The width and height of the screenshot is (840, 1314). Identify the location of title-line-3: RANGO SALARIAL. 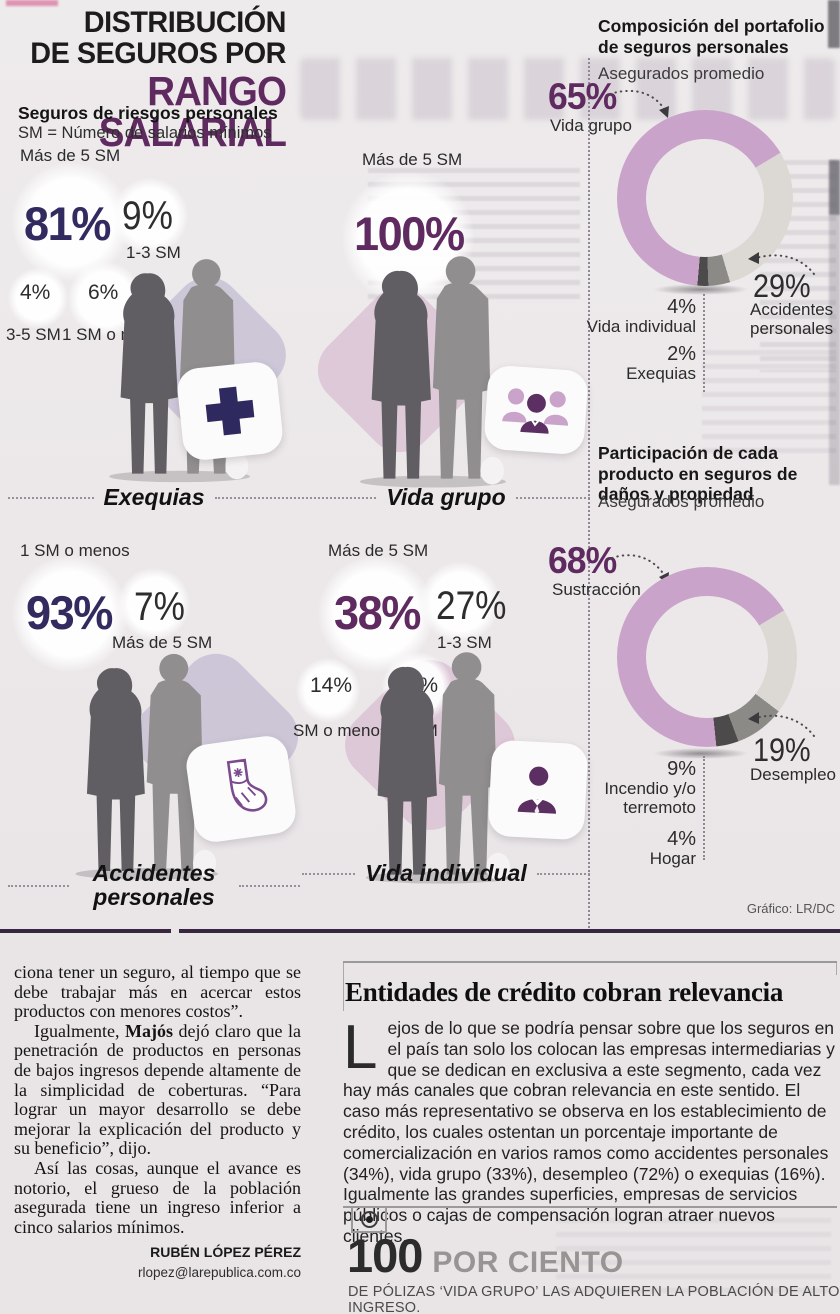
(192, 112).